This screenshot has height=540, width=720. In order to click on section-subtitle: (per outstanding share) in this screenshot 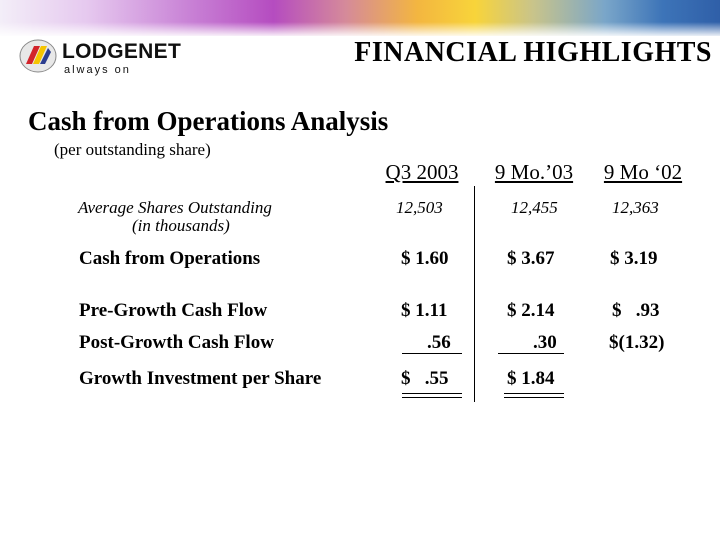, I will do `click(132, 149)`.